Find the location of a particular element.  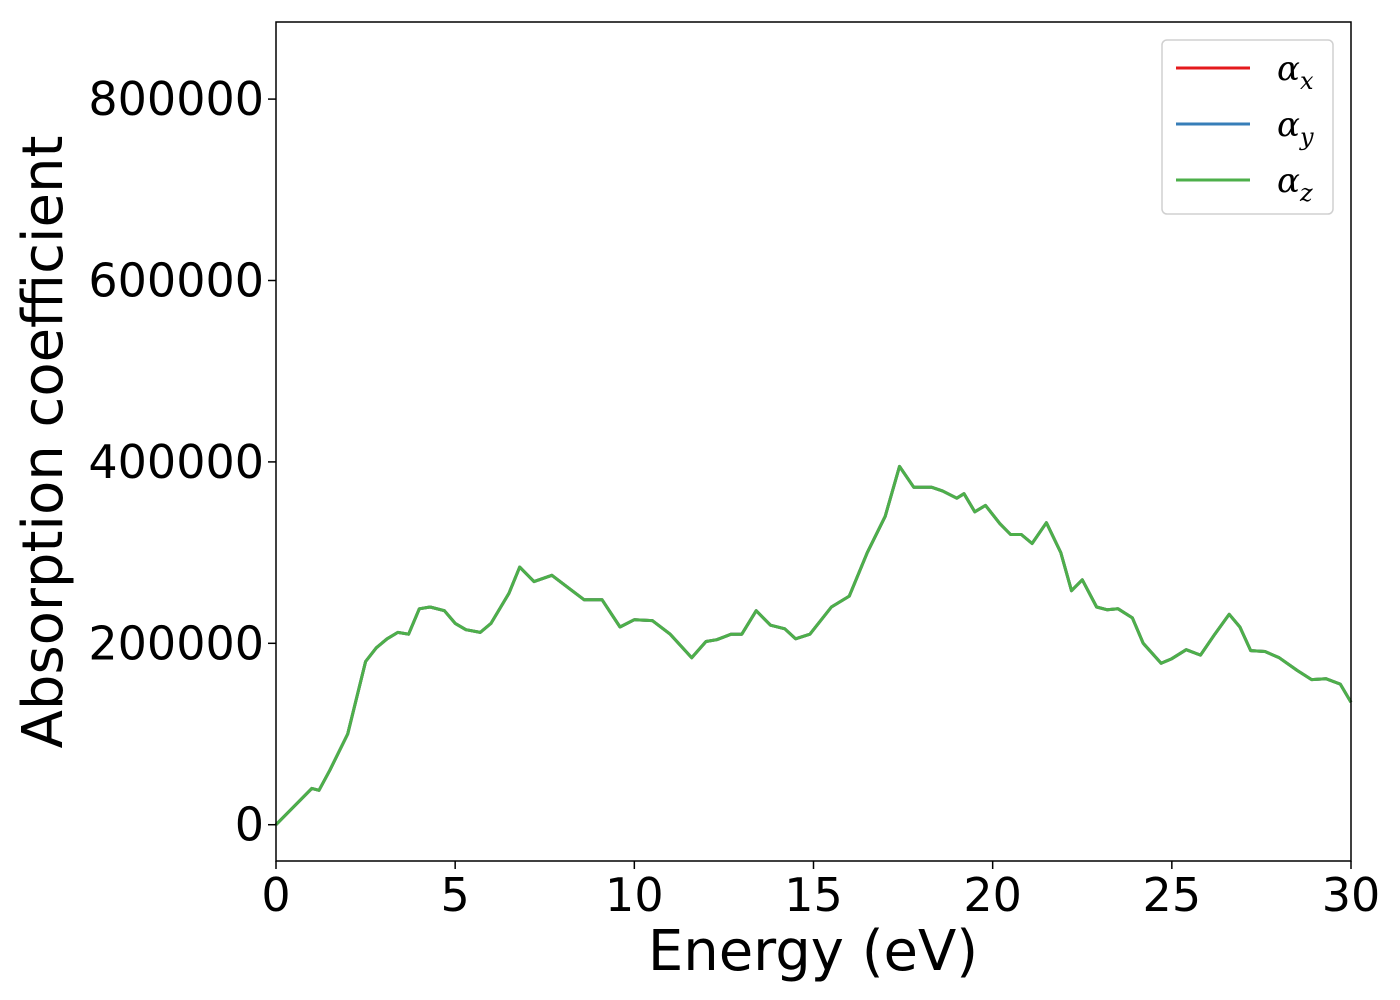

y-axis: 0 200000 400000 600000 800000 is located at coordinates (182, 462).